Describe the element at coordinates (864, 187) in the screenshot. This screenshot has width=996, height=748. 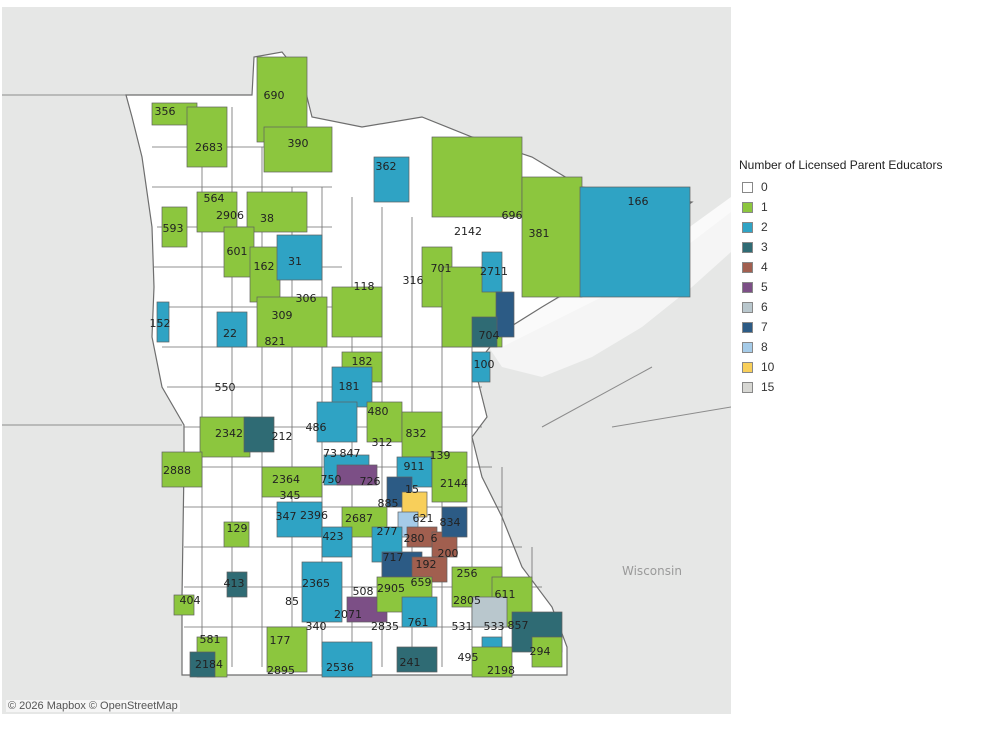
I see `legend-item: 0` at that location.